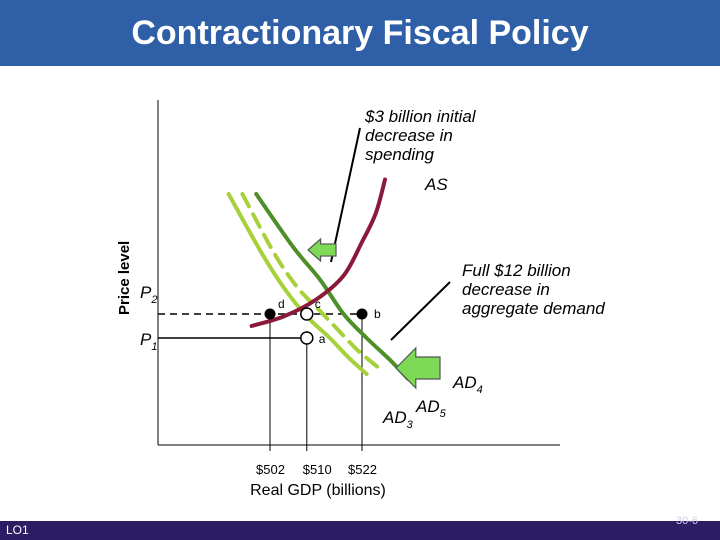 This screenshot has height=540, width=720. Describe the element at coordinates (362, 469) in the screenshot. I see `x-tick-label: $522` at that location.